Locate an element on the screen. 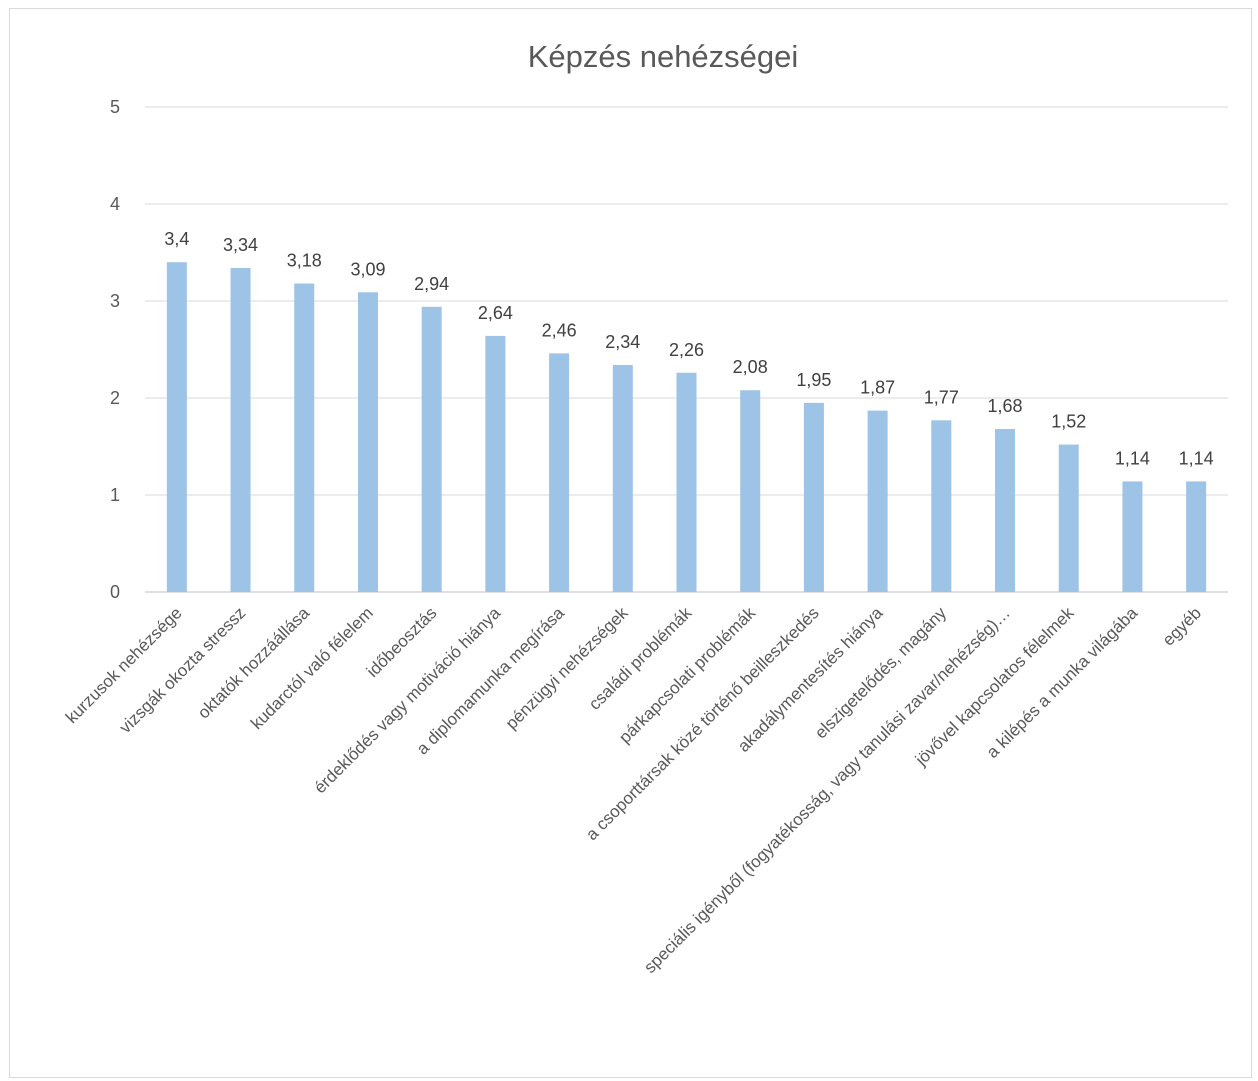 This screenshot has width=1258, height=1081. y-tick-label: 0 is located at coordinates (115, 592).